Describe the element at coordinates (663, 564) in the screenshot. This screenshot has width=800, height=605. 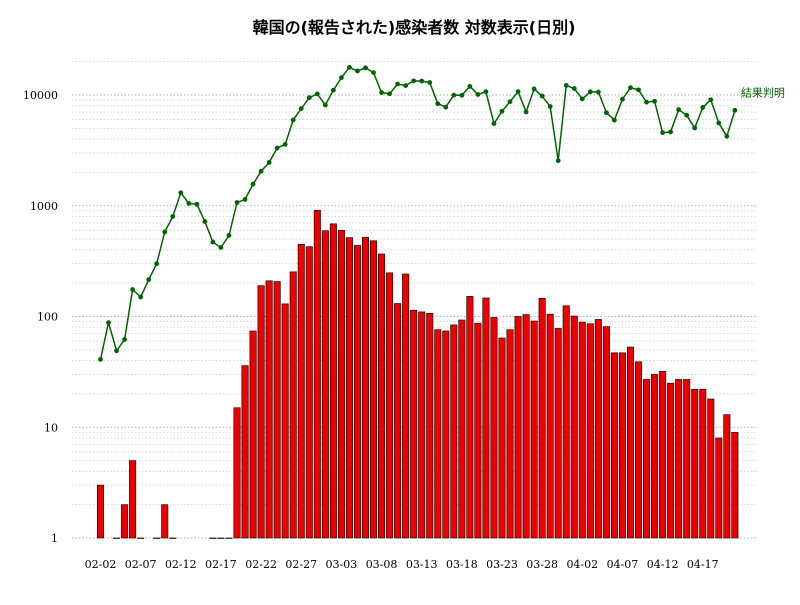
I see `x-tick-label: 04-12` at that location.